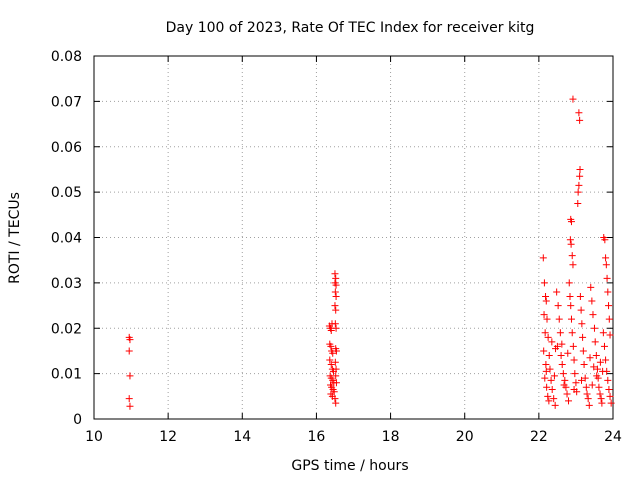 Image resolution: width=640 pixels, height=480 pixels. Describe the element at coordinates (242, 437) in the screenshot. I see `x-tick-label: 14` at that location.